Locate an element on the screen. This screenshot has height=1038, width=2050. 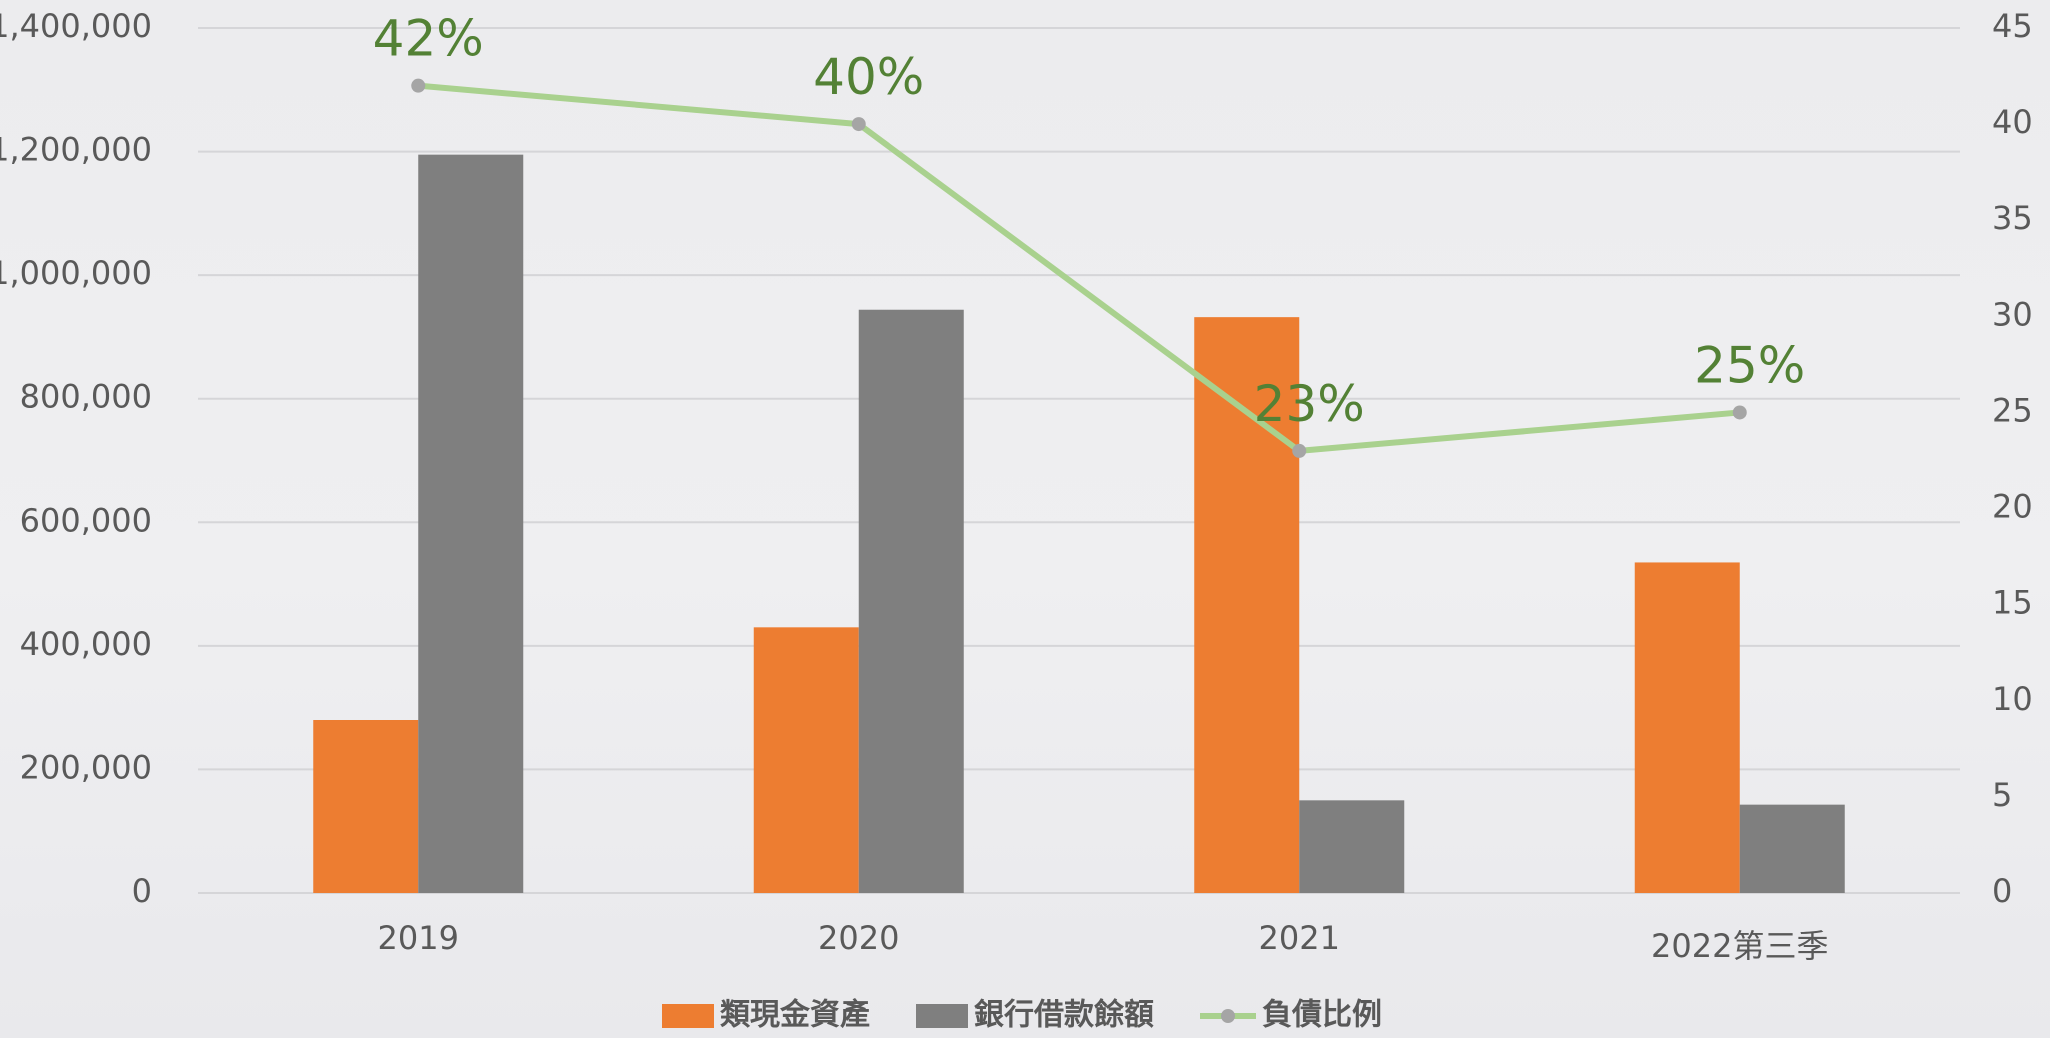
left-axis-tick-label: 1,400,000 is located at coordinates (76, 26).